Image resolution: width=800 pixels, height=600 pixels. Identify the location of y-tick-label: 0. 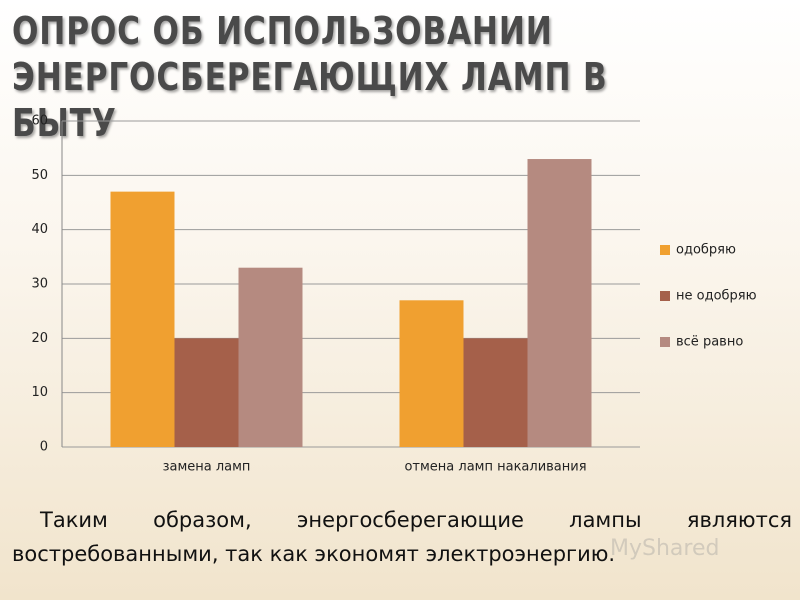
(44, 447).